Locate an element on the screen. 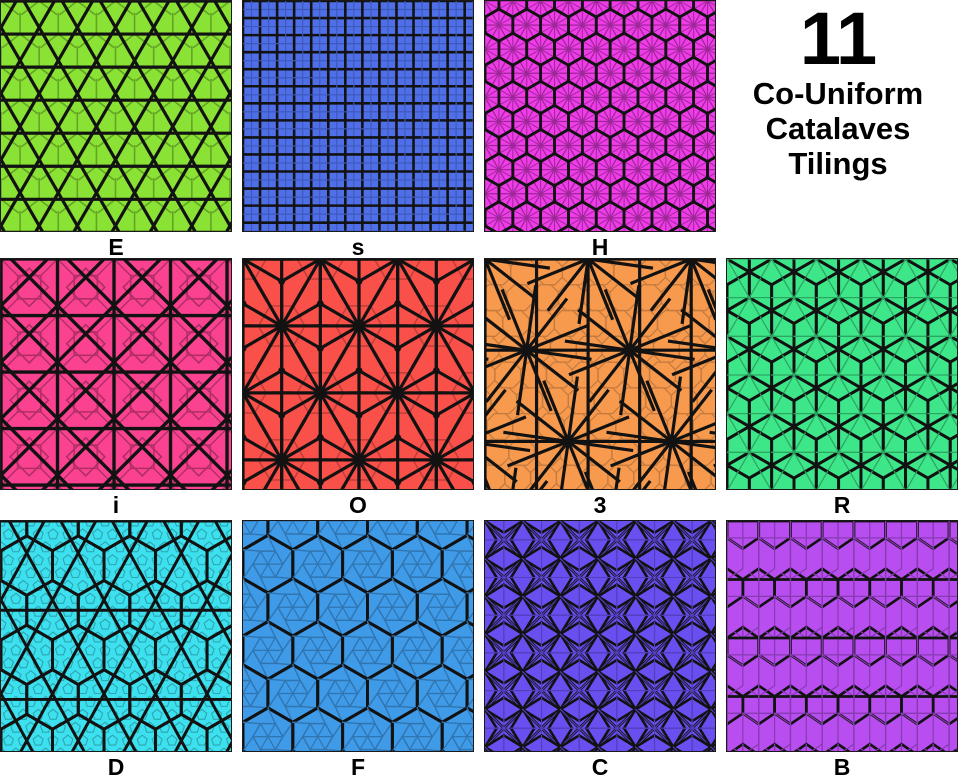  title-line-3: Tilings is located at coordinates (838, 163).